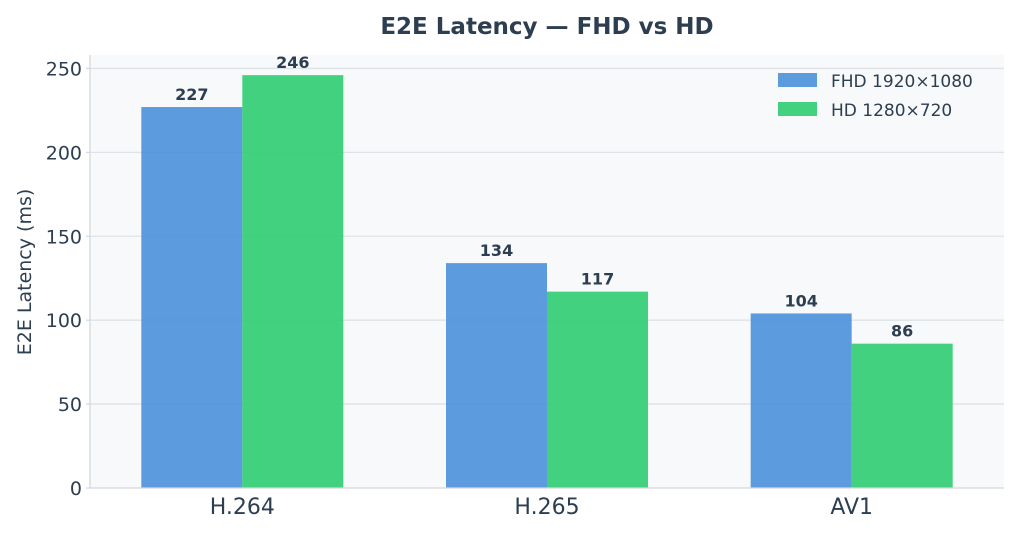 The width and height of the screenshot is (1018, 534). What do you see at coordinates (891, 111) in the screenshot?
I see `legend-label: HD 1280×720` at bounding box center [891, 111].